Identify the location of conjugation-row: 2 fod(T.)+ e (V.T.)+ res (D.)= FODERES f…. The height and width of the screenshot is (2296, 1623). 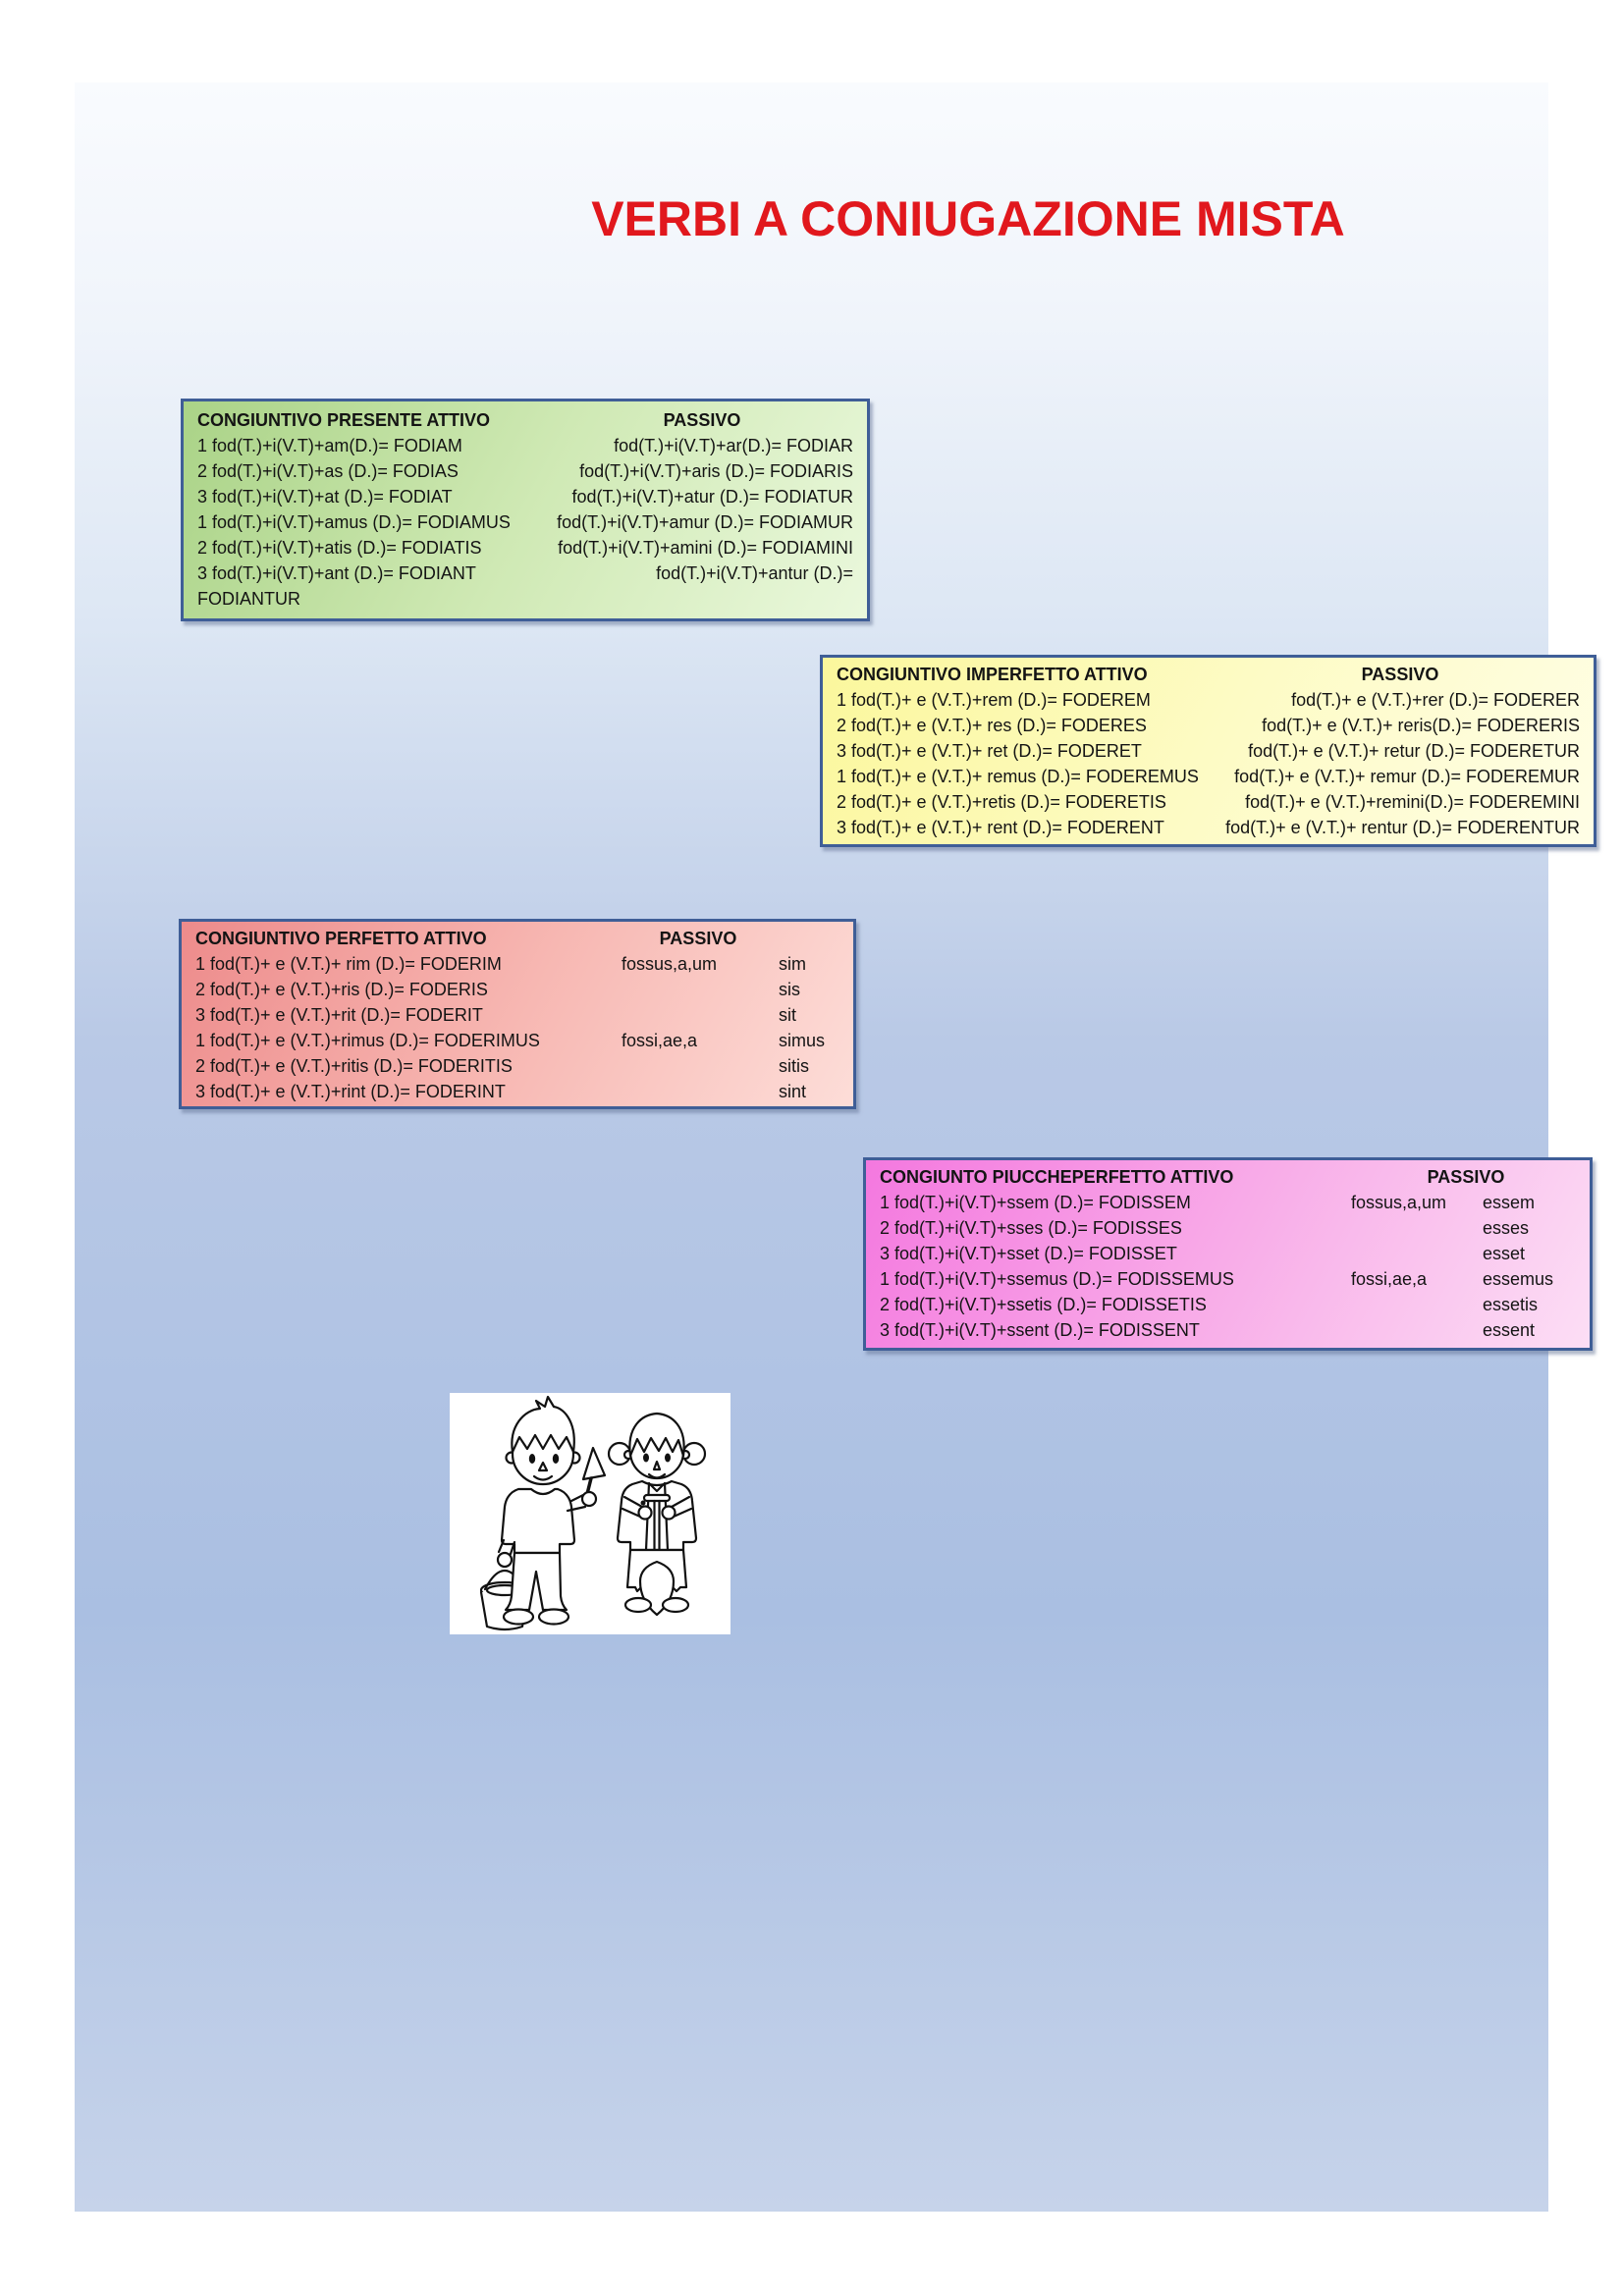
(1208, 726).